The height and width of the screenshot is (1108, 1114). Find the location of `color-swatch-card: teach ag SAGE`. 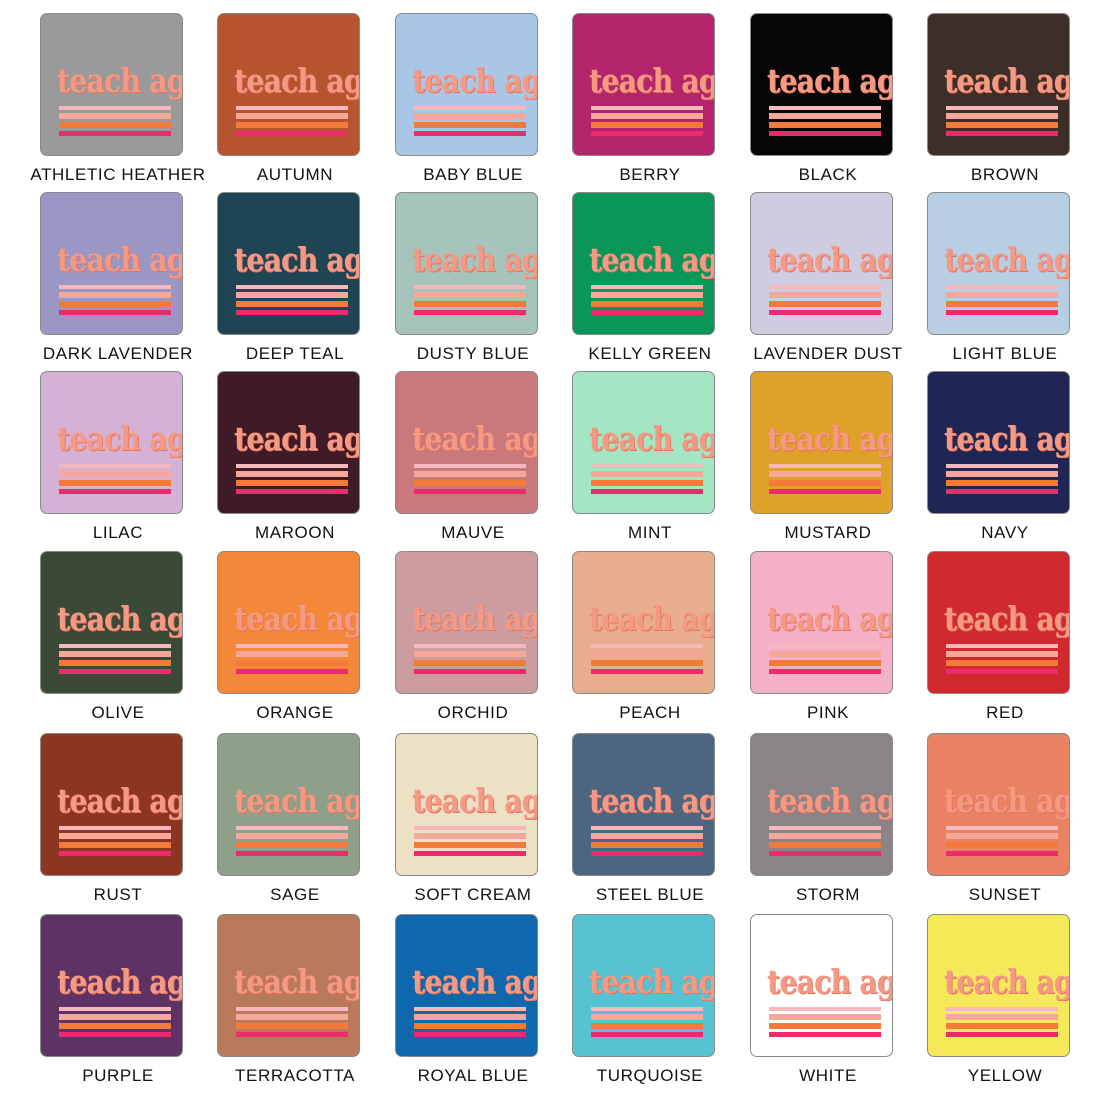

color-swatch-card: teach ag SAGE is located at coordinates (295, 824).